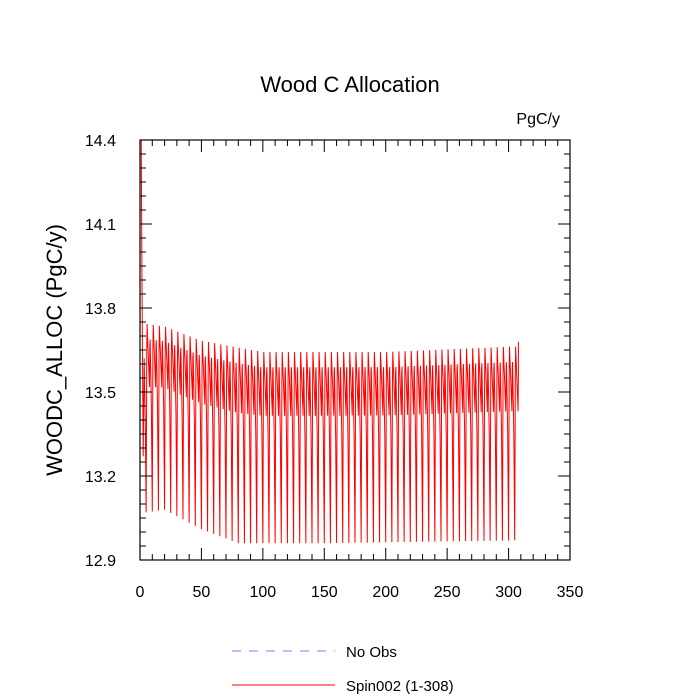 The height and width of the screenshot is (700, 700). What do you see at coordinates (385, 592) in the screenshot?
I see `x-tick-label: 200` at bounding box center [385, 592].